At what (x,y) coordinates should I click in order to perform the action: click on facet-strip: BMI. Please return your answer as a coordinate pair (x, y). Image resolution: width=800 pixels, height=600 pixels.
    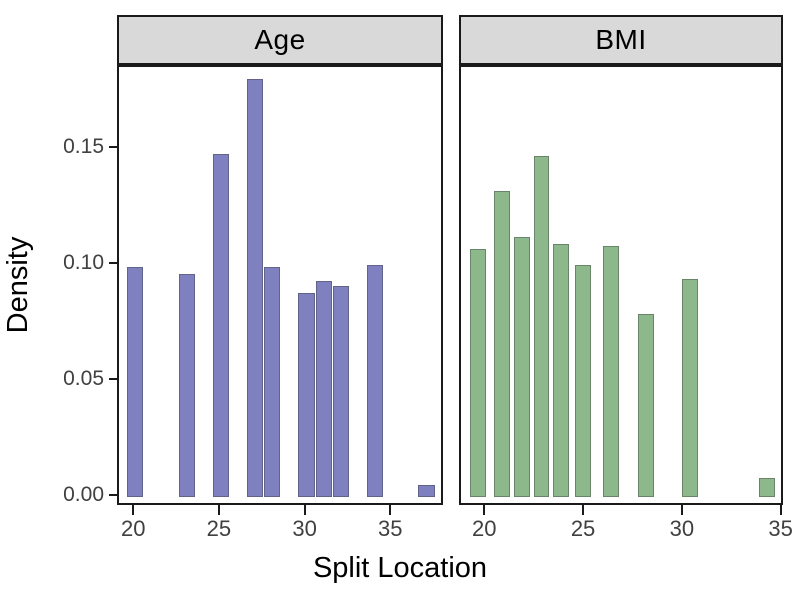
    Looking at the image, I should click on (621, 40).